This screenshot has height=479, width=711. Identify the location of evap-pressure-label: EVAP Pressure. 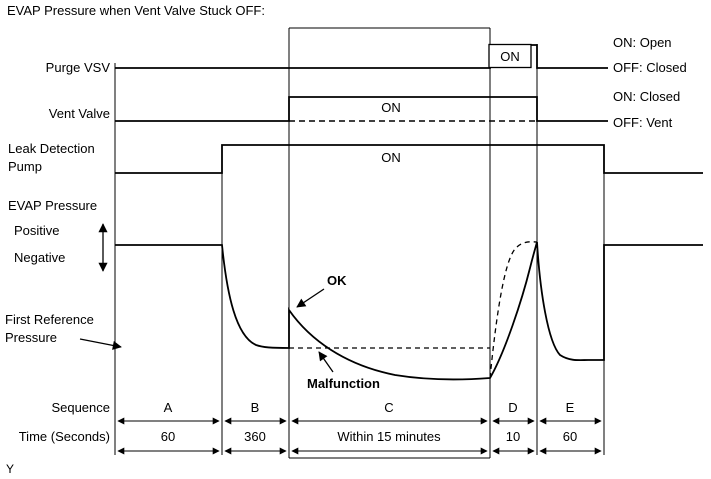
(52, 205).